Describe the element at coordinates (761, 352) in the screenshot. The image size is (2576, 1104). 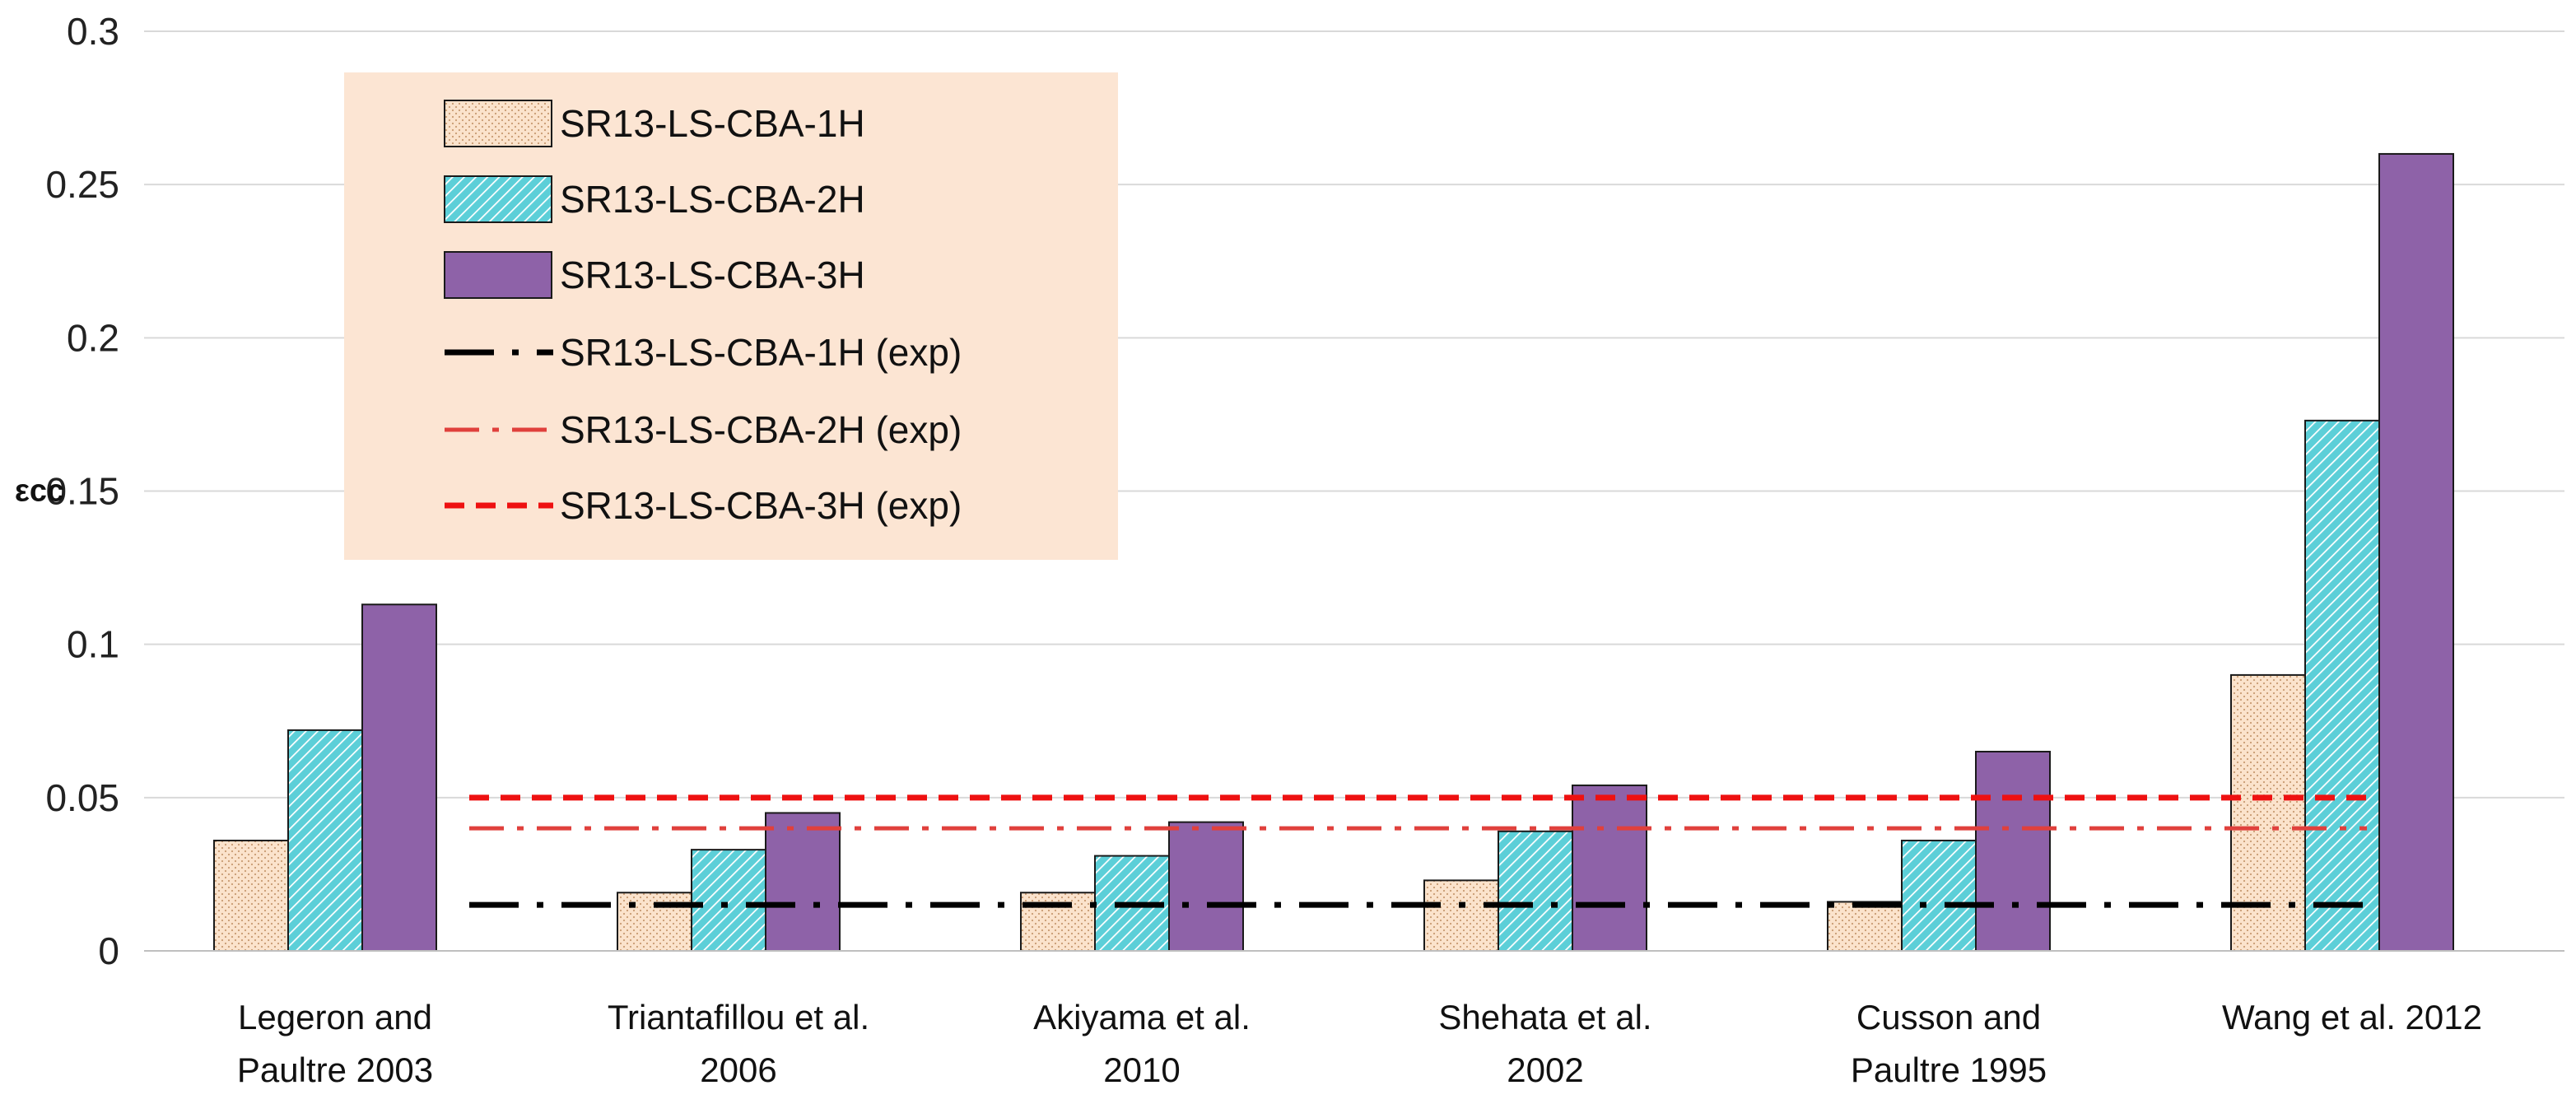
I see `legend-label: SR13-LS-CBA-1H (exp)` at that location.